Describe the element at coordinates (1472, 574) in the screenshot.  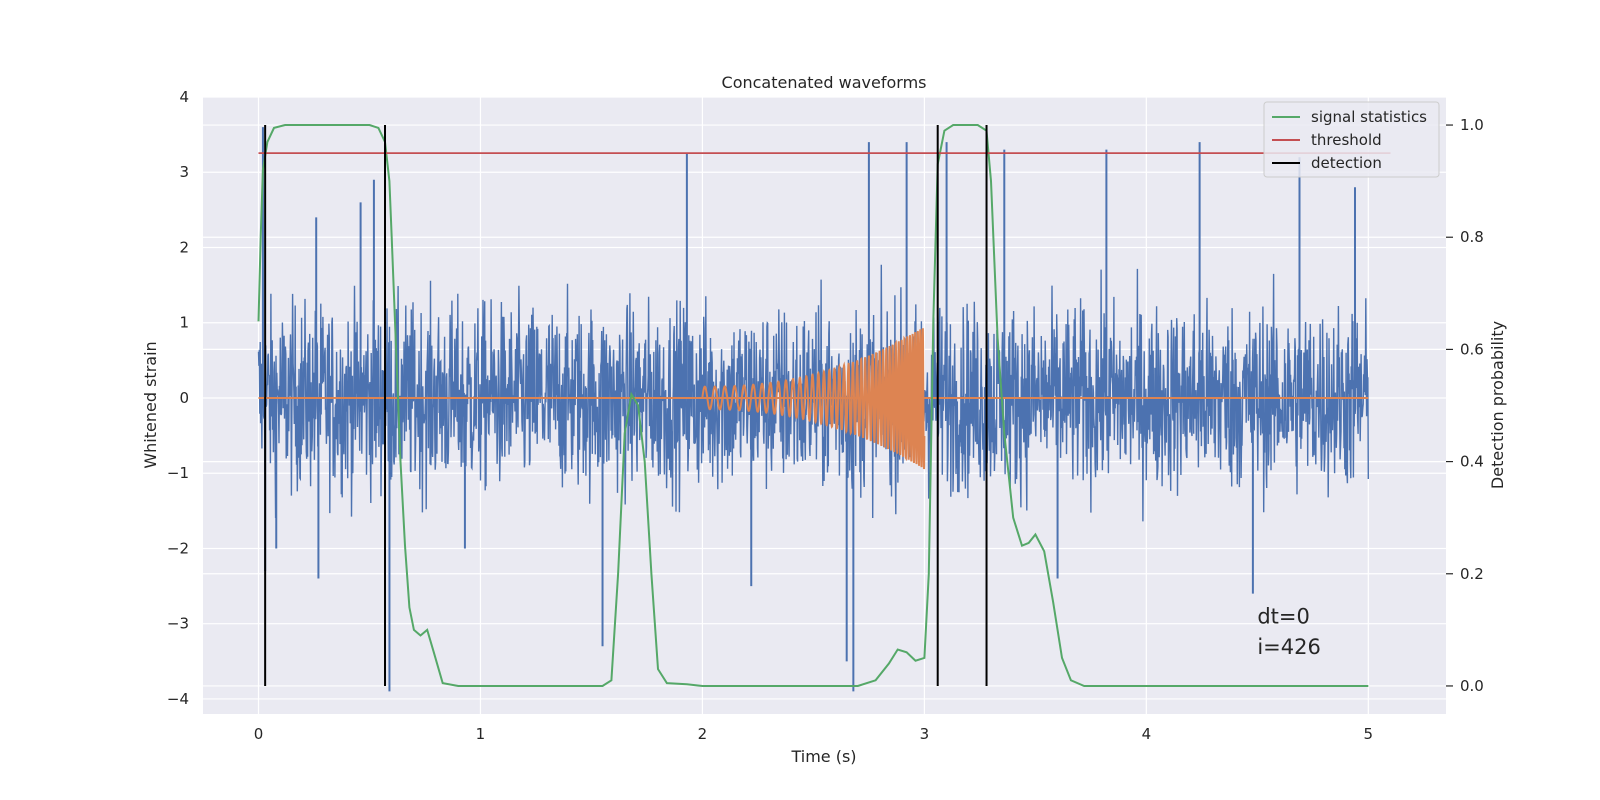
I see `y2-tick-label: 0.2` at that location.